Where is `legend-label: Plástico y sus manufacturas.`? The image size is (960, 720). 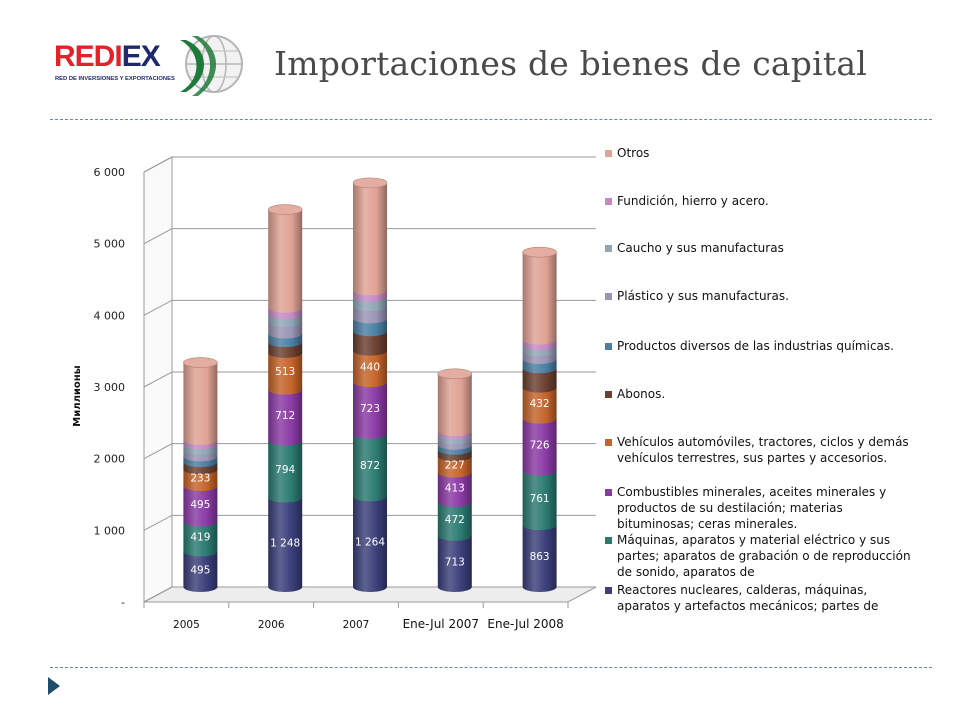
legend-label: Plástico y sus manufacturas. is located at coordinates (703, 296).